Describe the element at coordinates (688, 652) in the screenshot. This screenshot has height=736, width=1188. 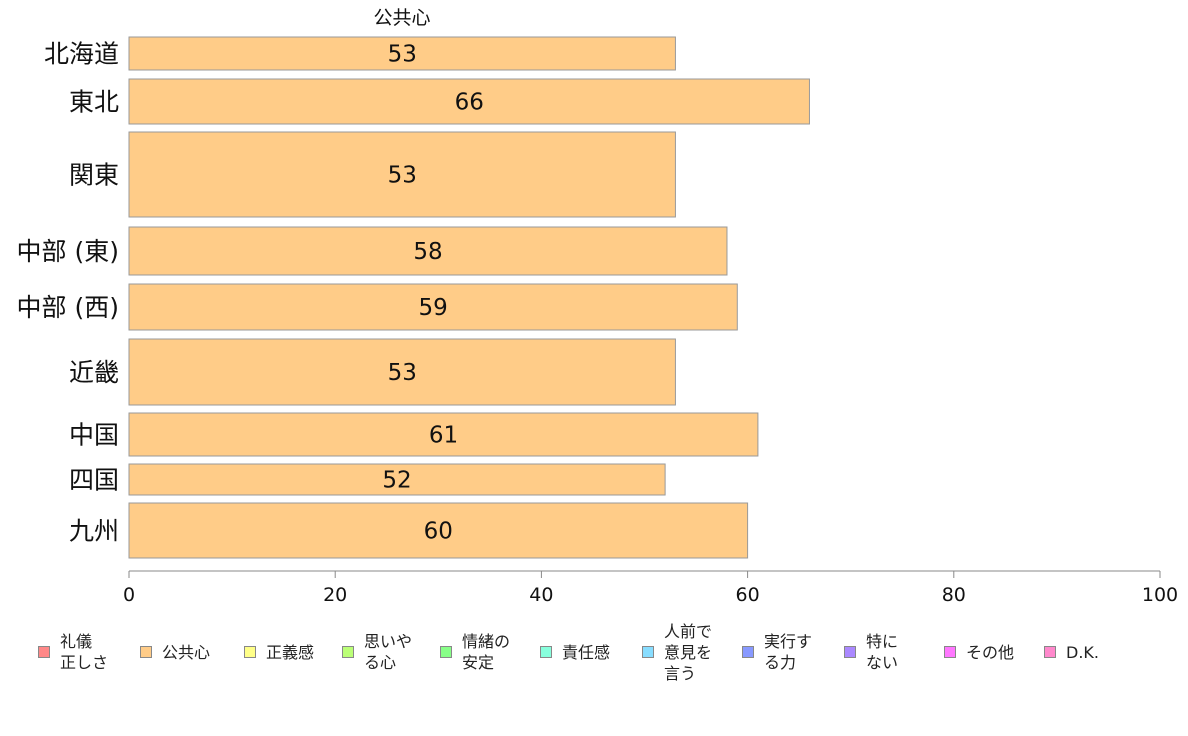
I see `legend-label: 人前で 意見を 言う` at that location.